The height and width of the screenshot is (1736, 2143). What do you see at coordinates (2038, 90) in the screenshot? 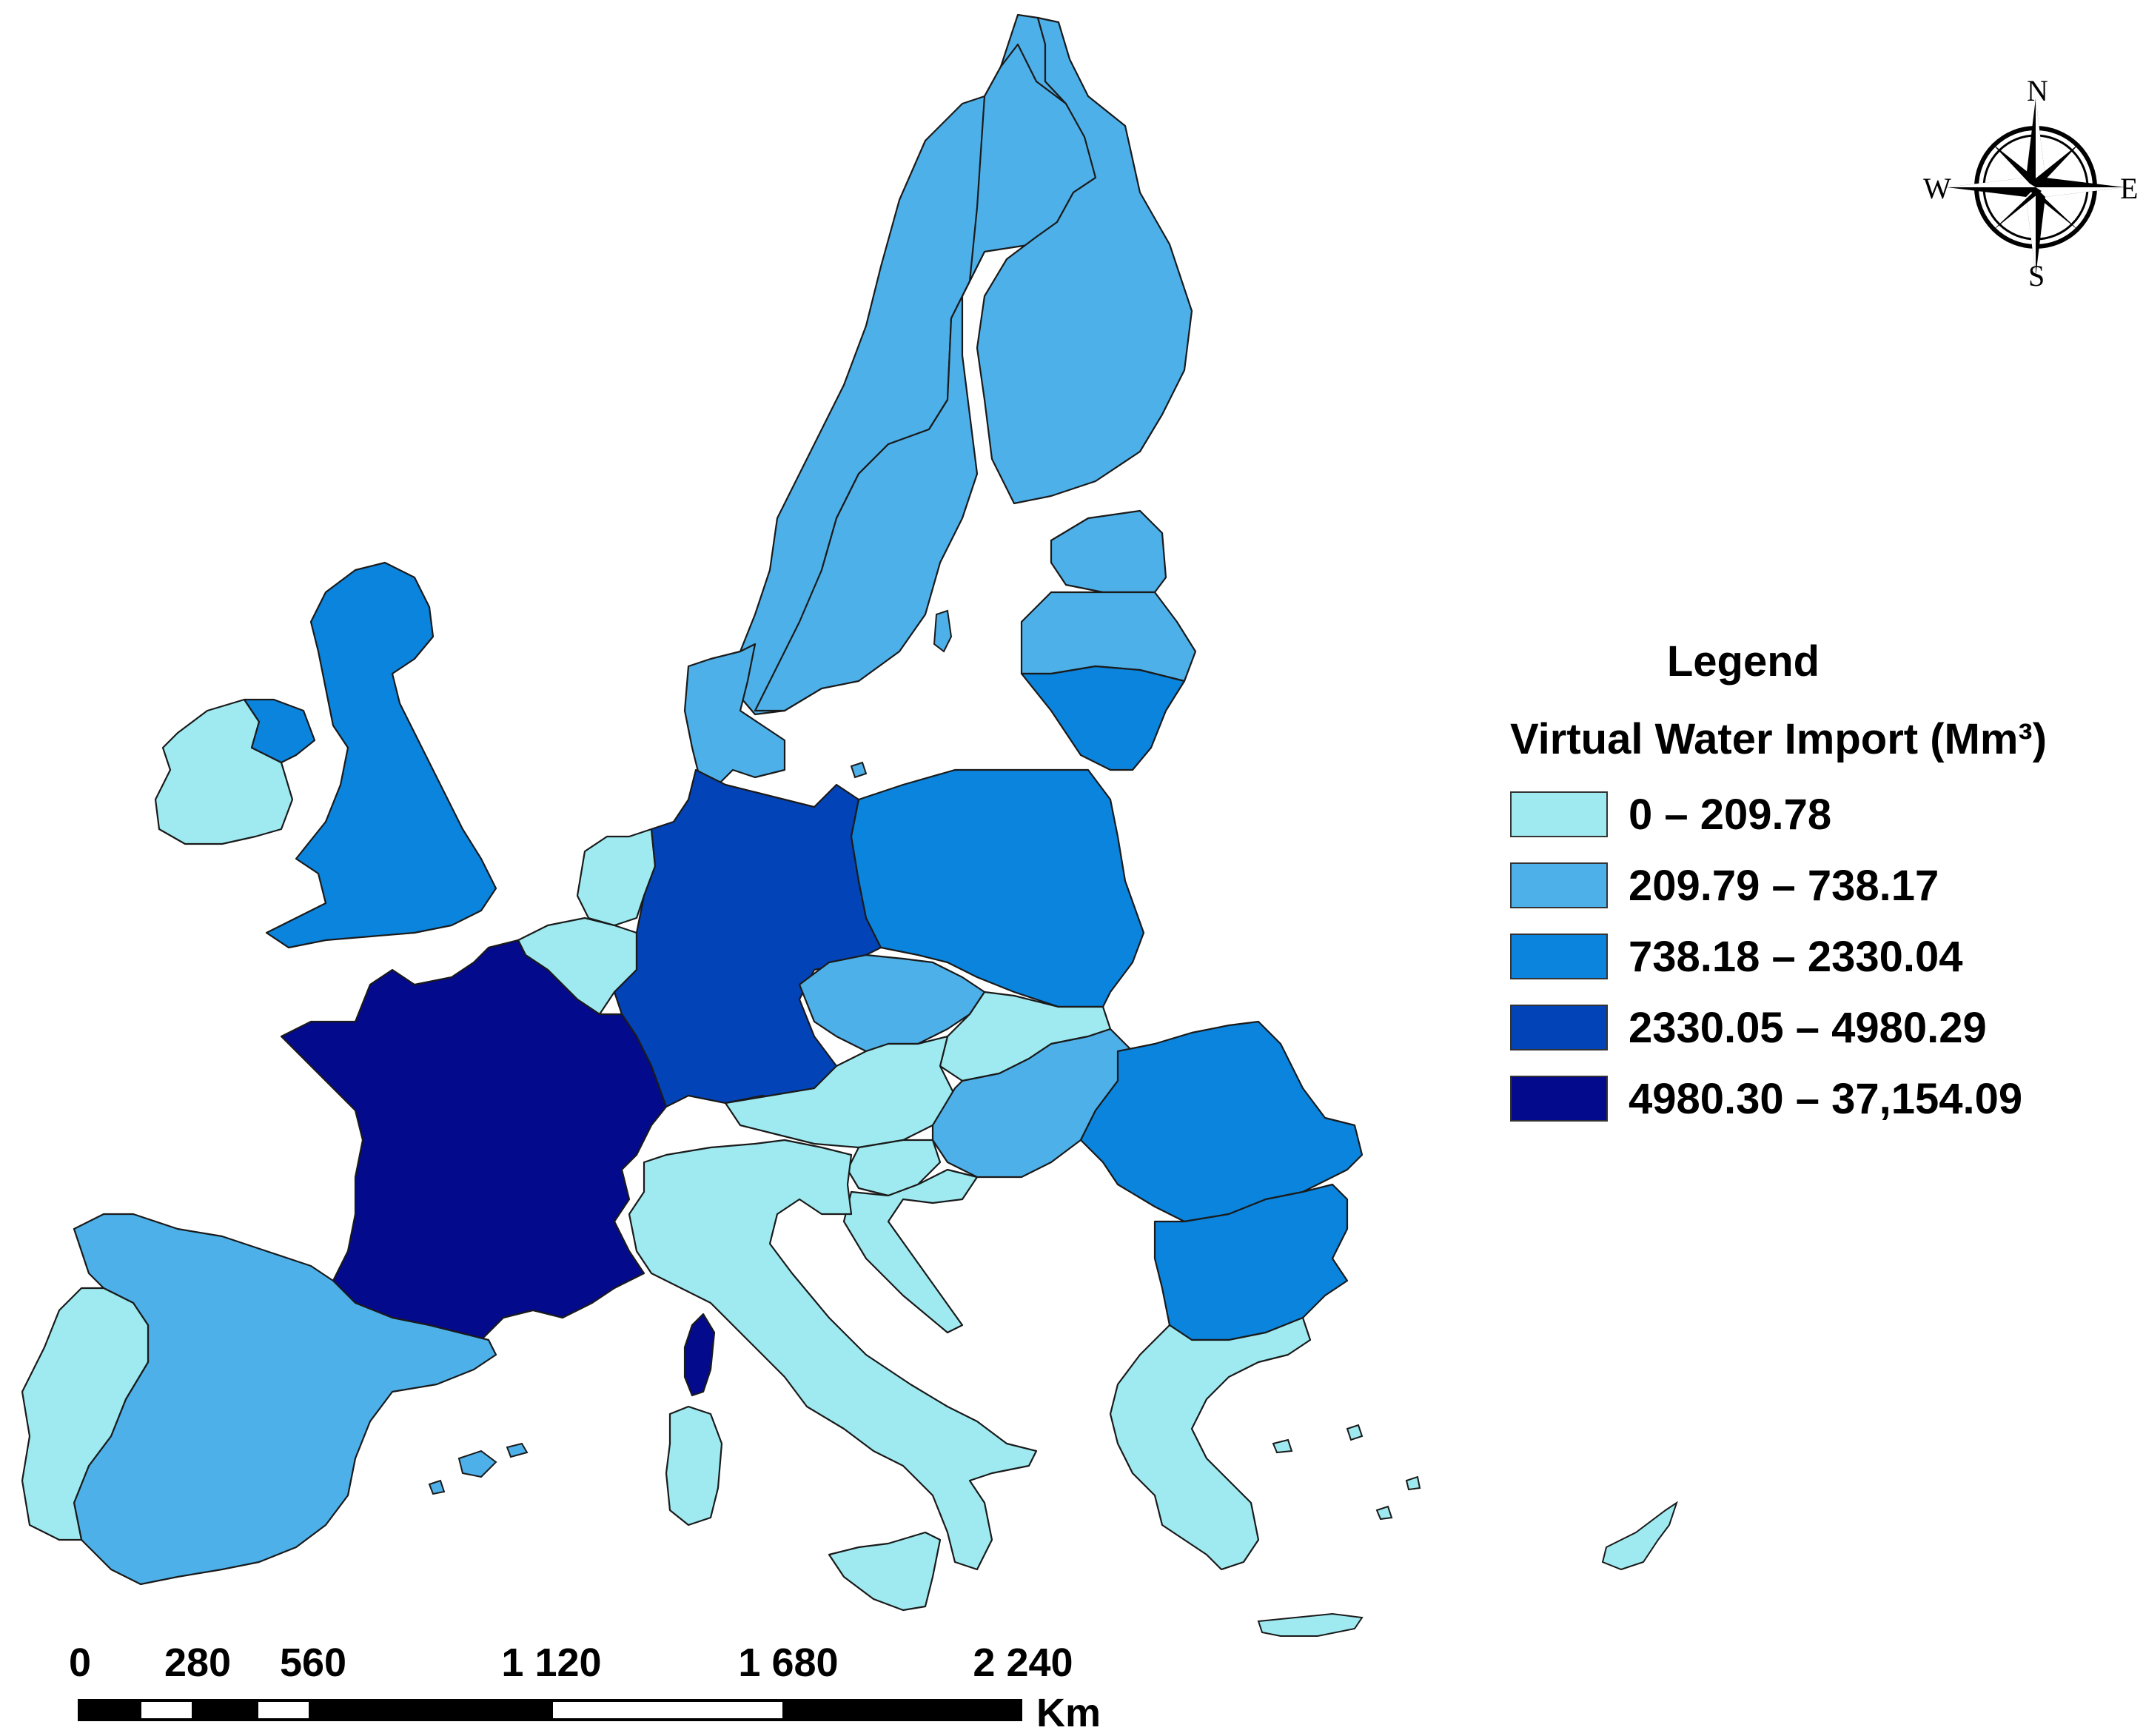
I see `compass-north-label: N` at bounding box center [2038, 90].